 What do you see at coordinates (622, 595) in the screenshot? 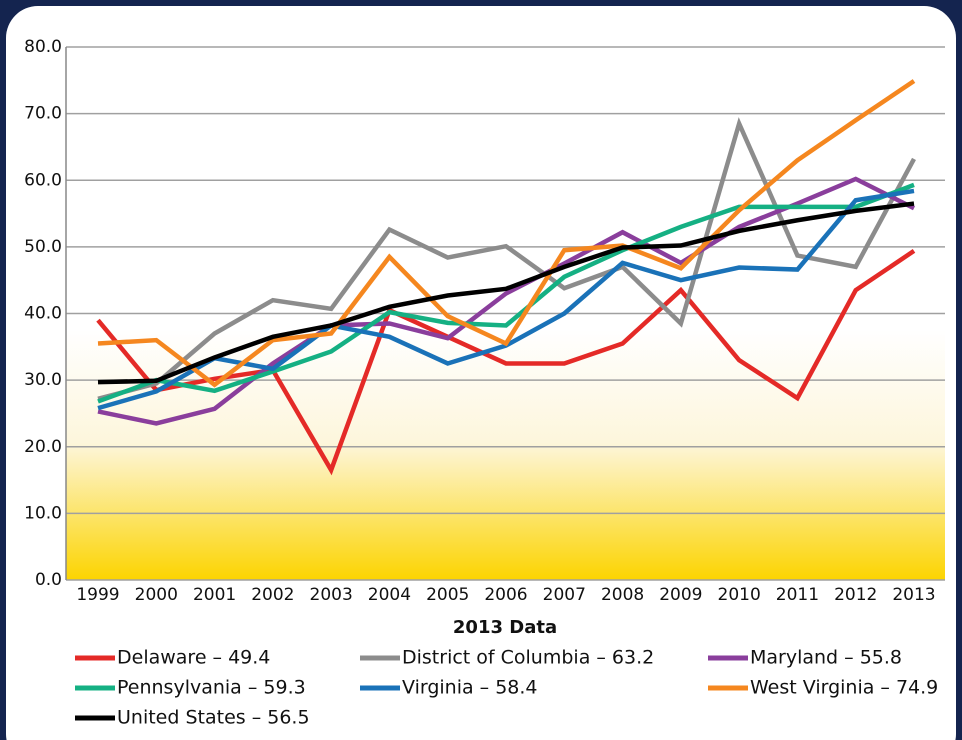
I see `x-tick-label: 2008` at bounding box center [622, 595].